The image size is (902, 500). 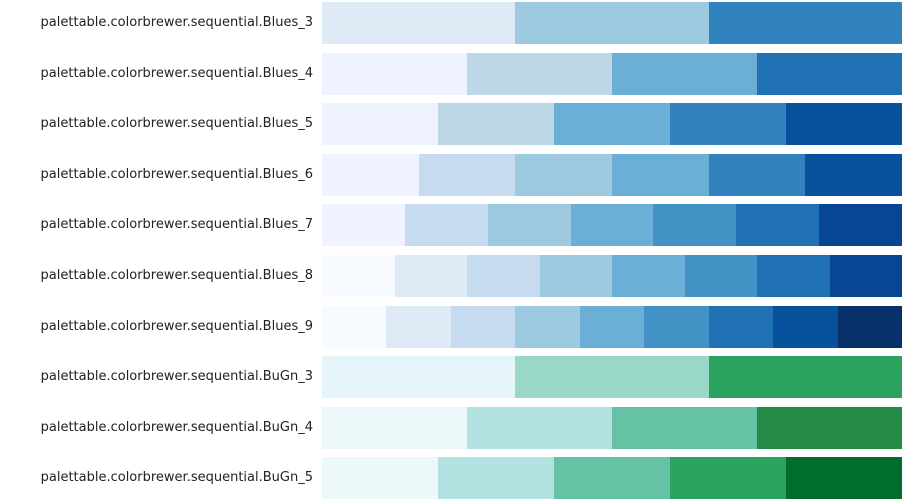 I want to click on palette-name: palettable.colorbrewer.sequential.BuGn_4, so click(x=176, y=427).